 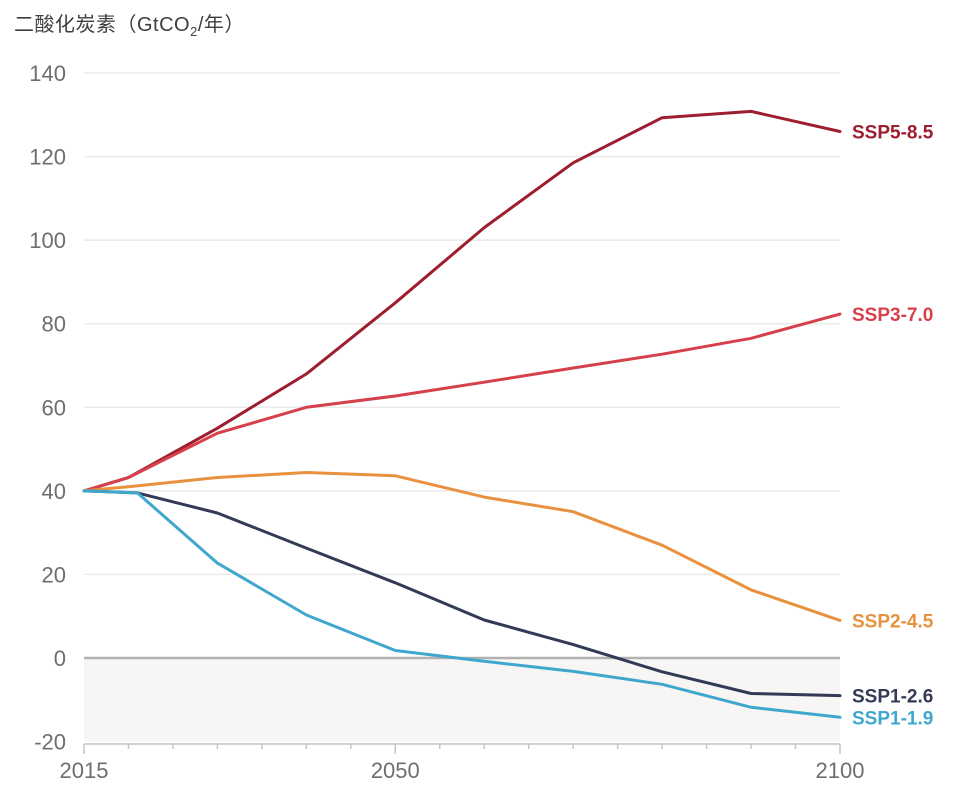 I want to click on chart-title: 二酸化炭素（GtCO2/年）, so click(x=129, y=23).